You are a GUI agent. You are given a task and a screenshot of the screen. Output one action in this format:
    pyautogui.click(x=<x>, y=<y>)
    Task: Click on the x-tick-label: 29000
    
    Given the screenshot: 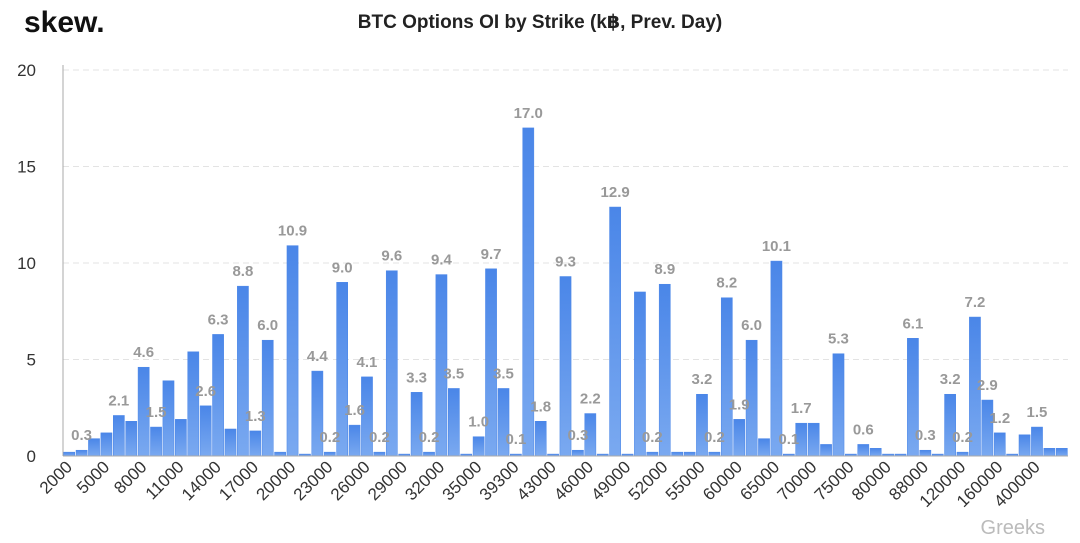 What is the action you would take?
    pyautogui.click(x=387, y=480)
    